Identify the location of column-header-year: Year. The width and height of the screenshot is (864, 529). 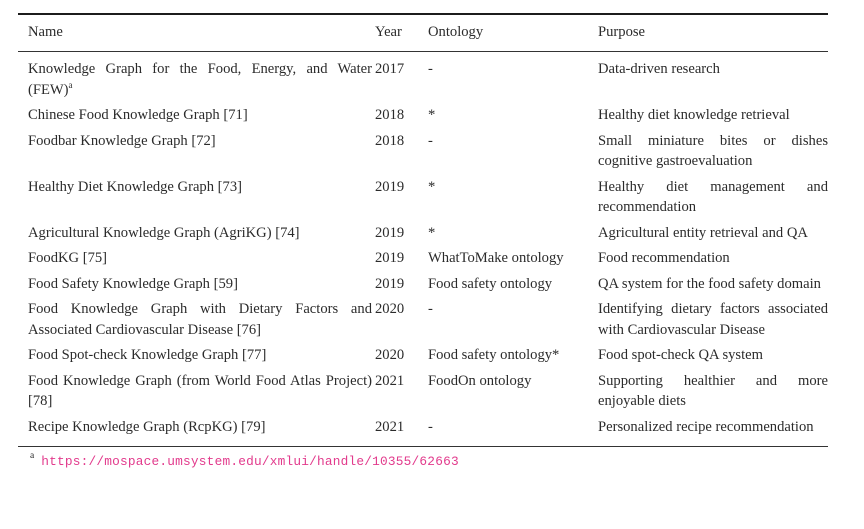
(388, 32).